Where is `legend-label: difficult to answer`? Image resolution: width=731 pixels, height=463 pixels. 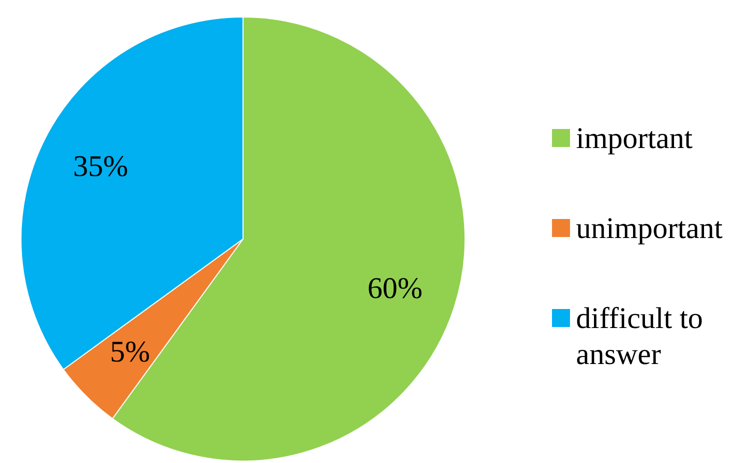
legend-label: difficult to answer is located at coordinates (639, 336).